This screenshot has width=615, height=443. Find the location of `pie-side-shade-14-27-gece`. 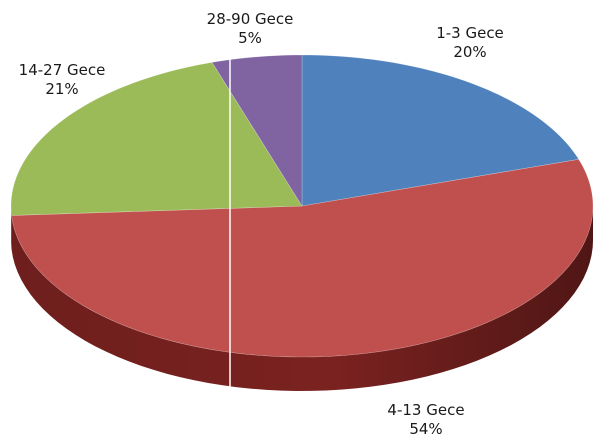

pie-side-shade-14-27-gece is located at coordinates (11, 228).